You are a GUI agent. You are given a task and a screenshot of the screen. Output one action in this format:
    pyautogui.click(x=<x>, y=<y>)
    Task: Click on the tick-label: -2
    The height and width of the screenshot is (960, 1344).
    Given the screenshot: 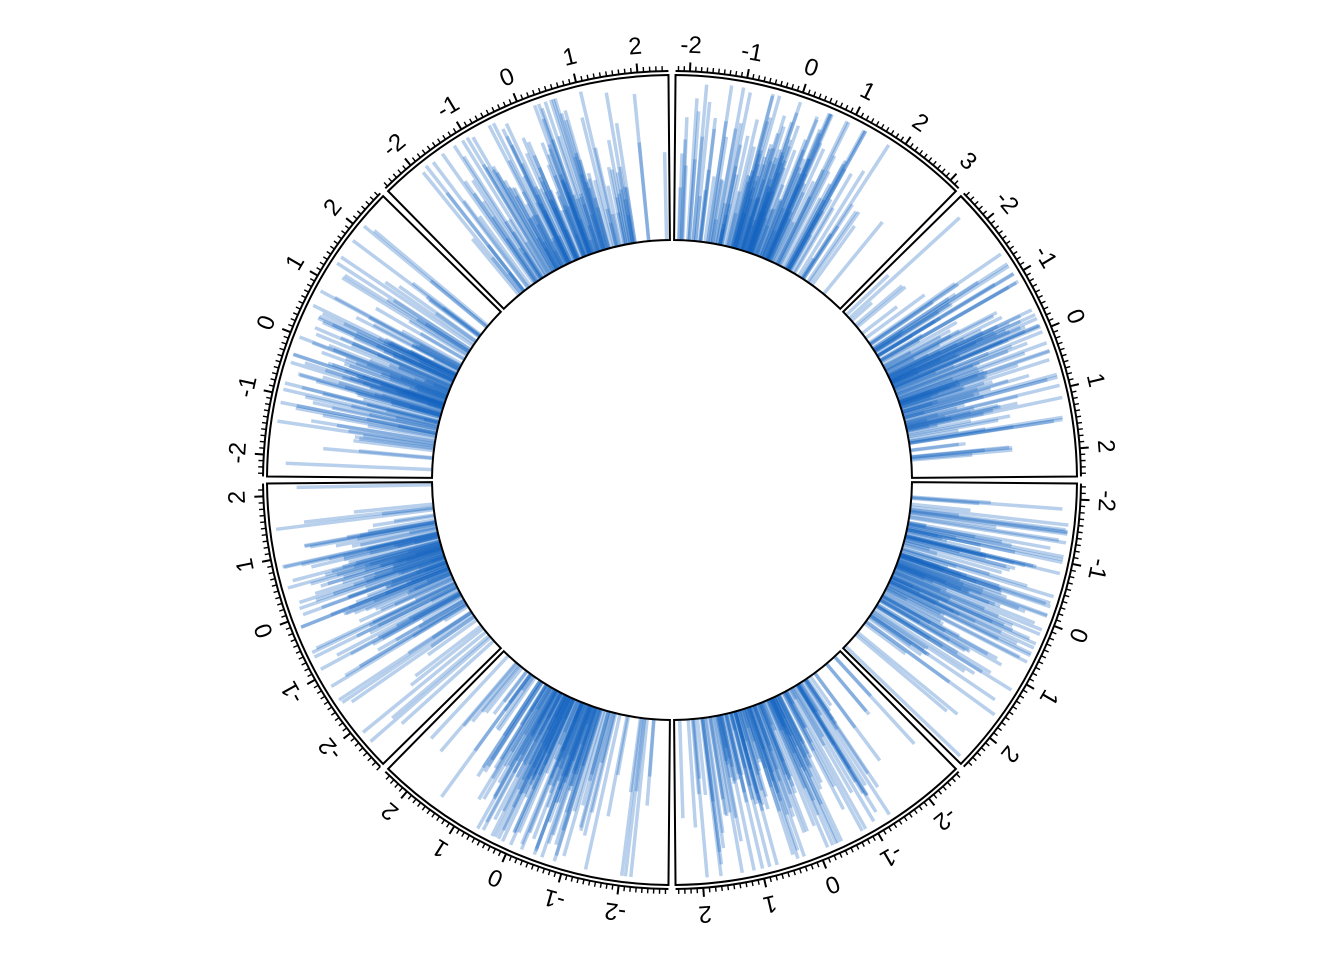 What is the action you would take?
    pyautogui.click(x=330, y=748)
    